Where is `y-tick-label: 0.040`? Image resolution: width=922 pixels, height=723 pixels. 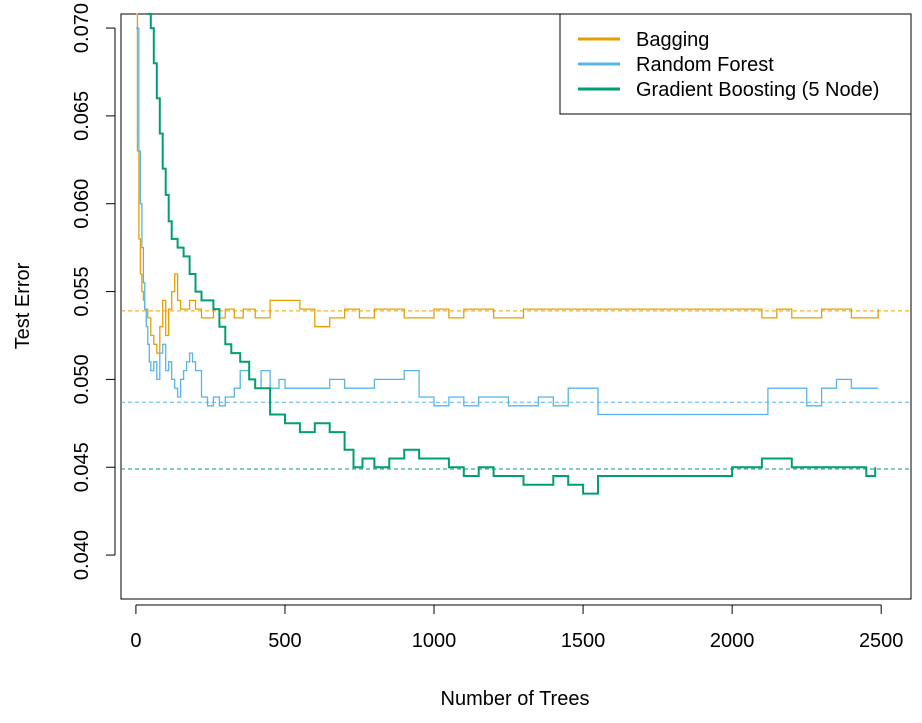
y-tick-label: 0.040 is located at coordinates (82, 555).